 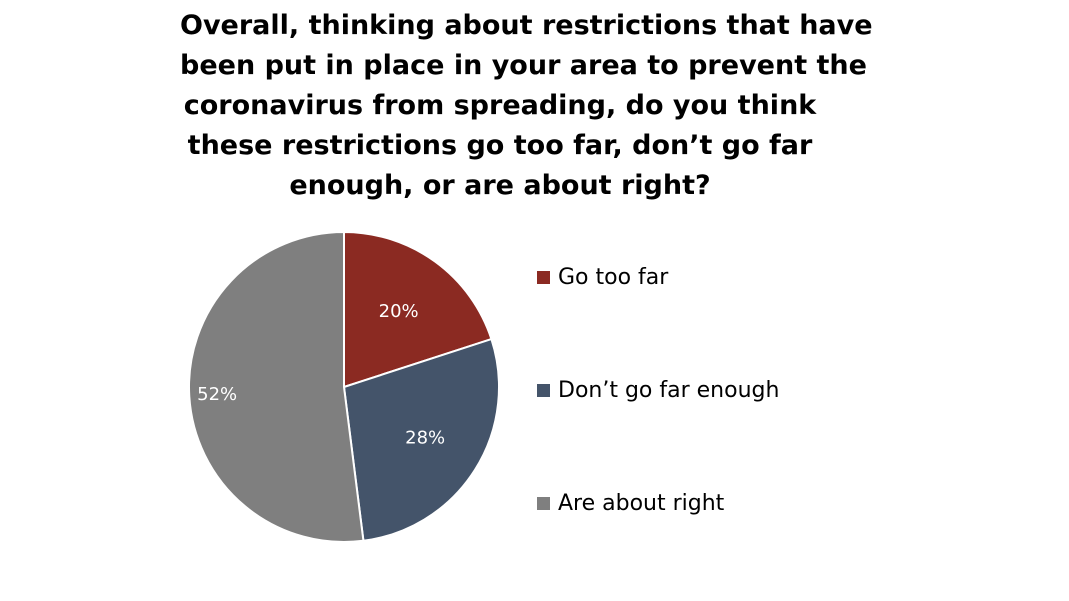 I want to click on pie-data-label-go-too-far: 20%, so click(x=399, y=311).